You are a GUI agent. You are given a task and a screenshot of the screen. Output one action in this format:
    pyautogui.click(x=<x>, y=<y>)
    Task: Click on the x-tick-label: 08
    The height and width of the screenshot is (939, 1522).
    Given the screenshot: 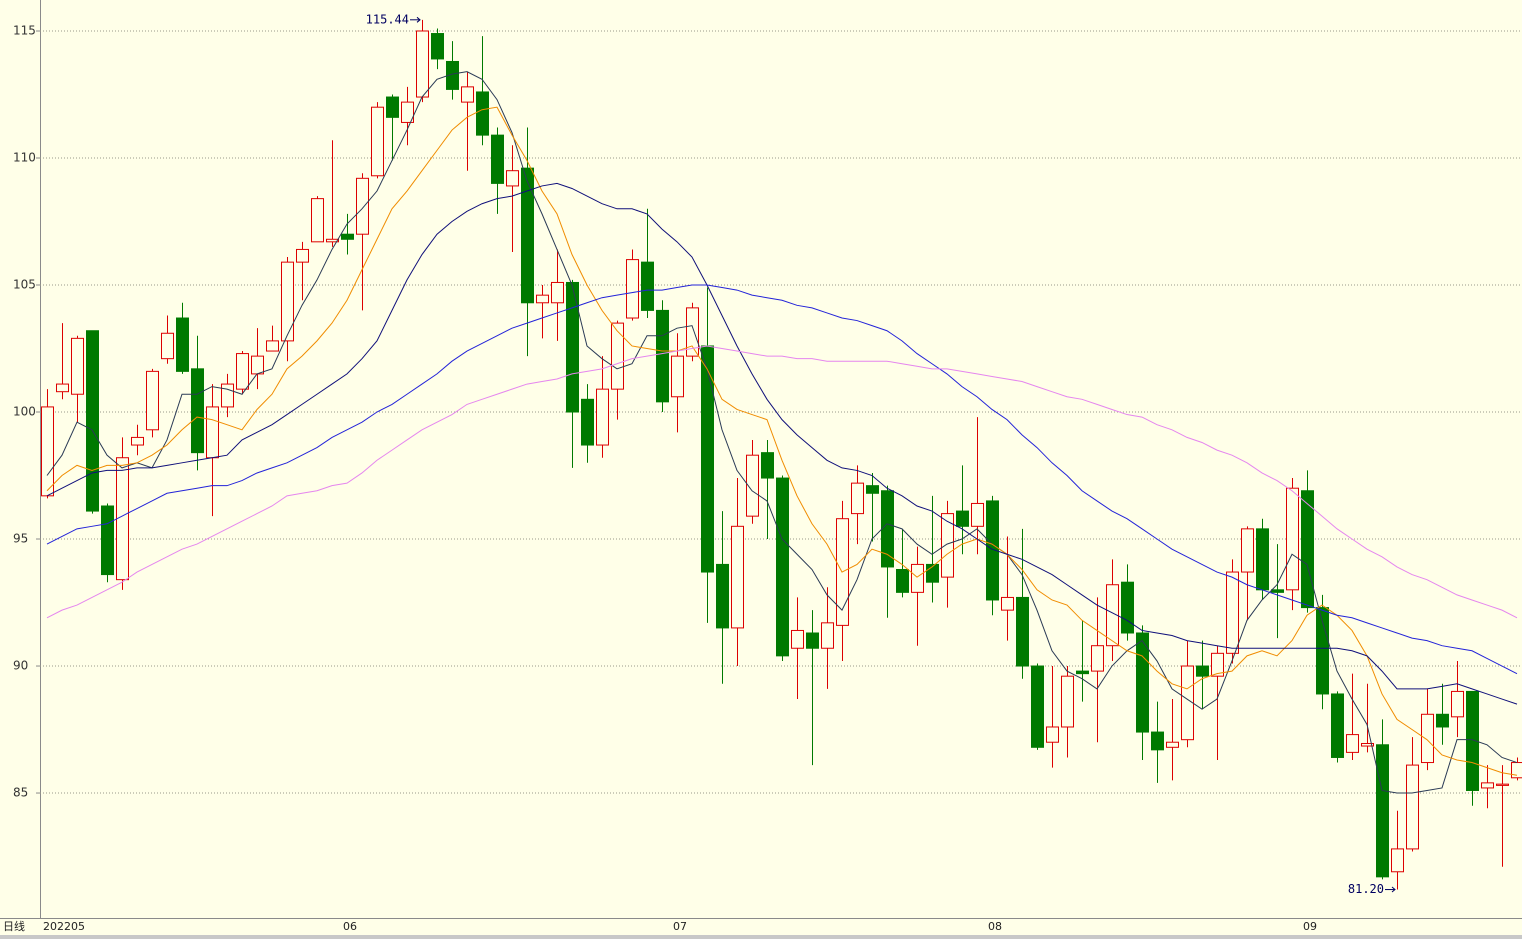 What is the action you would take?
    pyautogui.click(x=995, y=926)
    